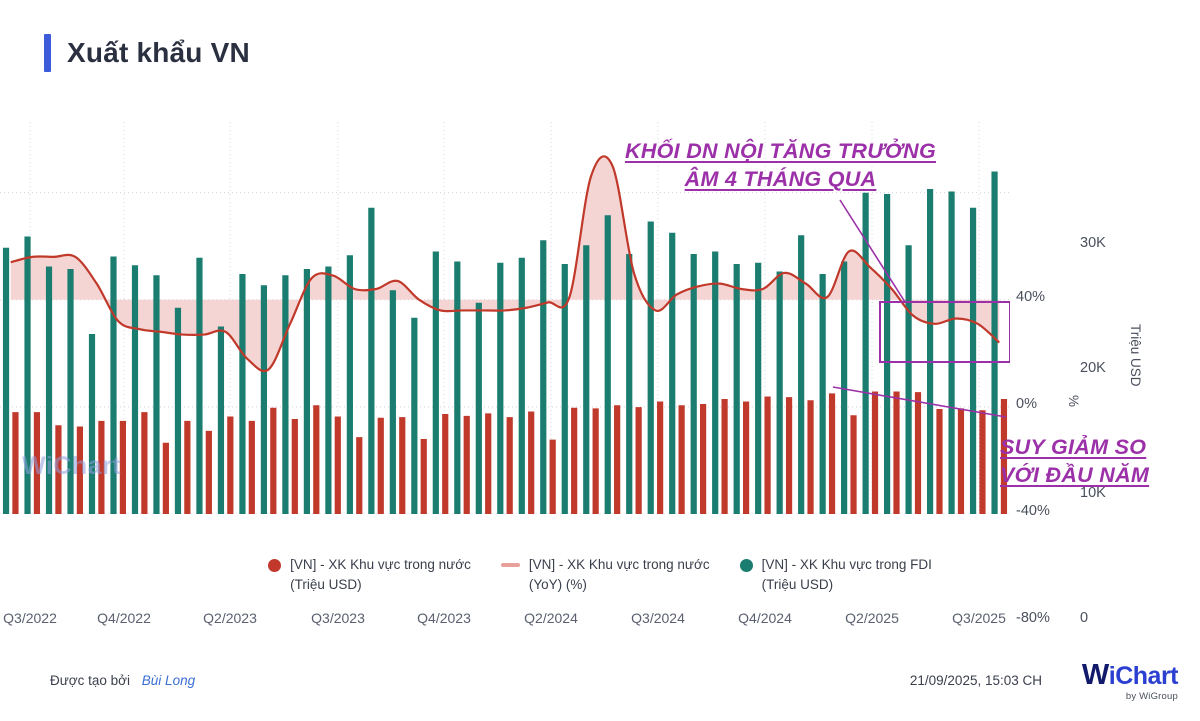  I want to click on legend-item: [VN] - XK Khu vực trong nước (YoY) (%), so click(605, 574).